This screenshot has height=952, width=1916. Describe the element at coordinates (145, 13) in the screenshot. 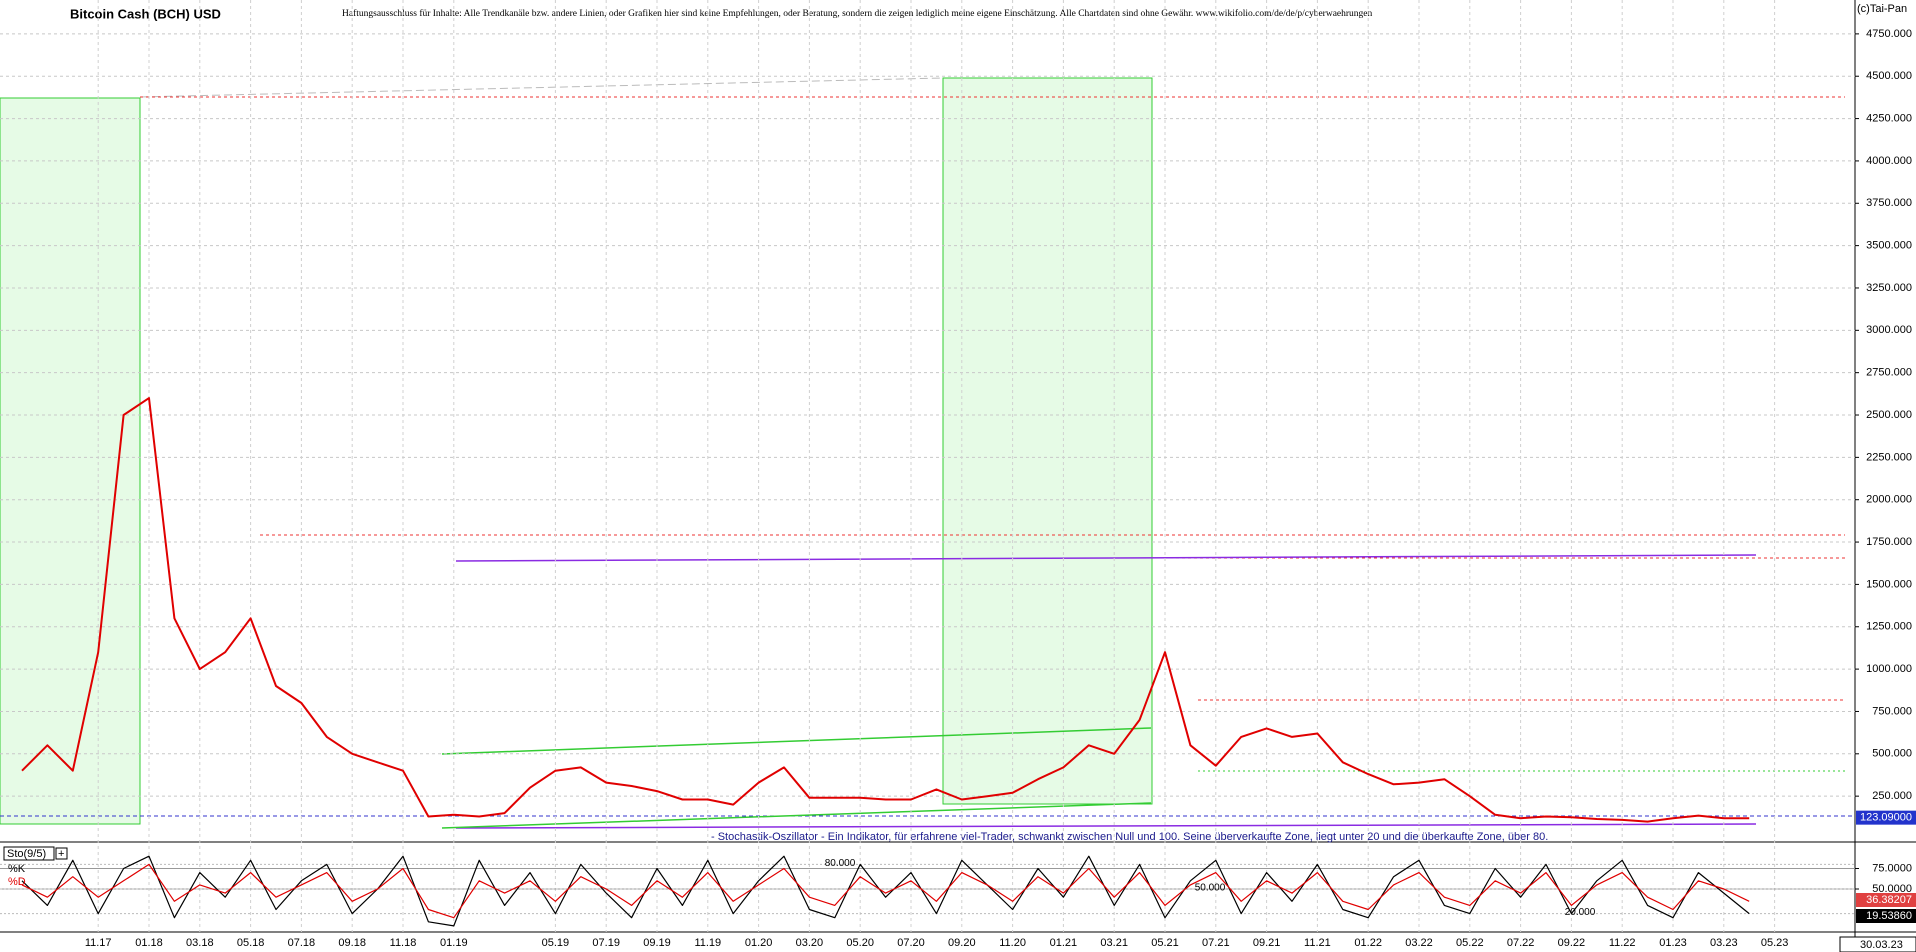

I see `chart-title: Bitcoin Cash (BCH) USD` at that location.